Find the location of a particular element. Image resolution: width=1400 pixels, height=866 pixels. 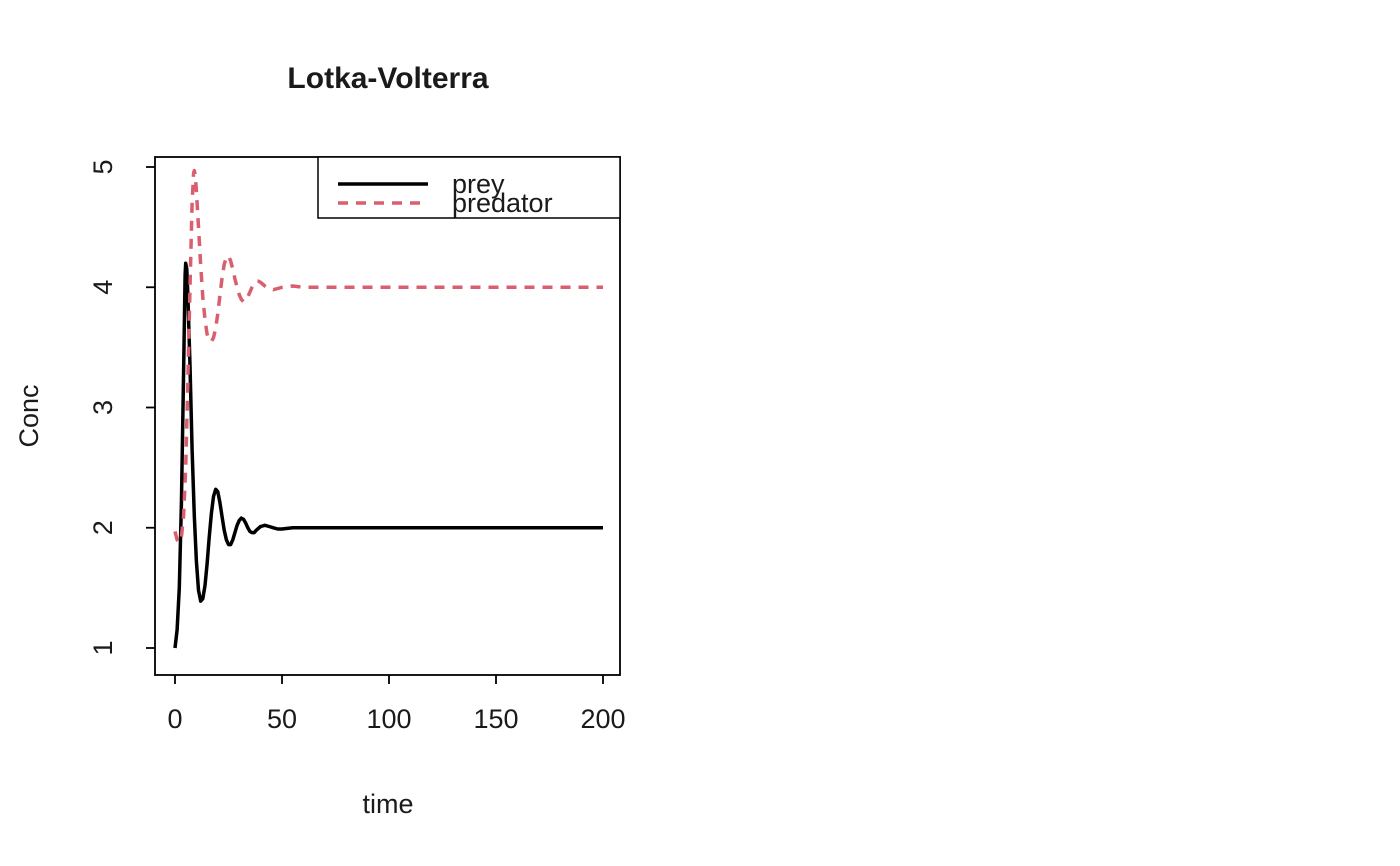

chart-title: Lotka-Volterra is located at coordinates (387, 78).